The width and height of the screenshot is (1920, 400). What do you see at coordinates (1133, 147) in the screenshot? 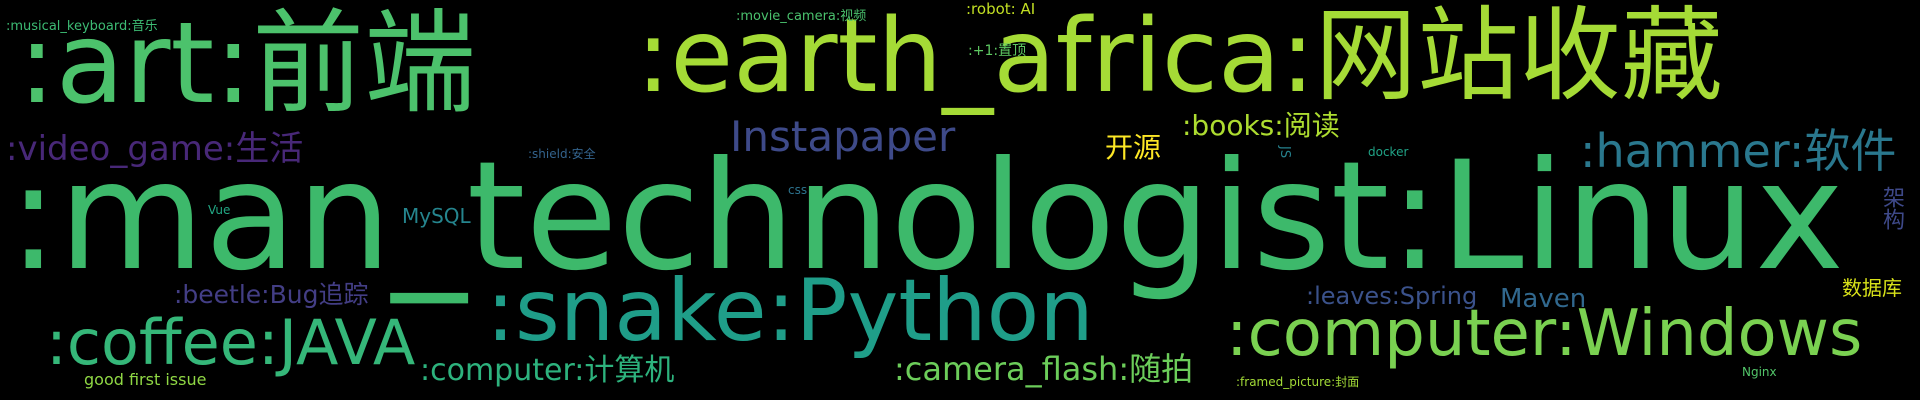
I see `tag-open-source: 开源` at bounding box center [1133, 147].